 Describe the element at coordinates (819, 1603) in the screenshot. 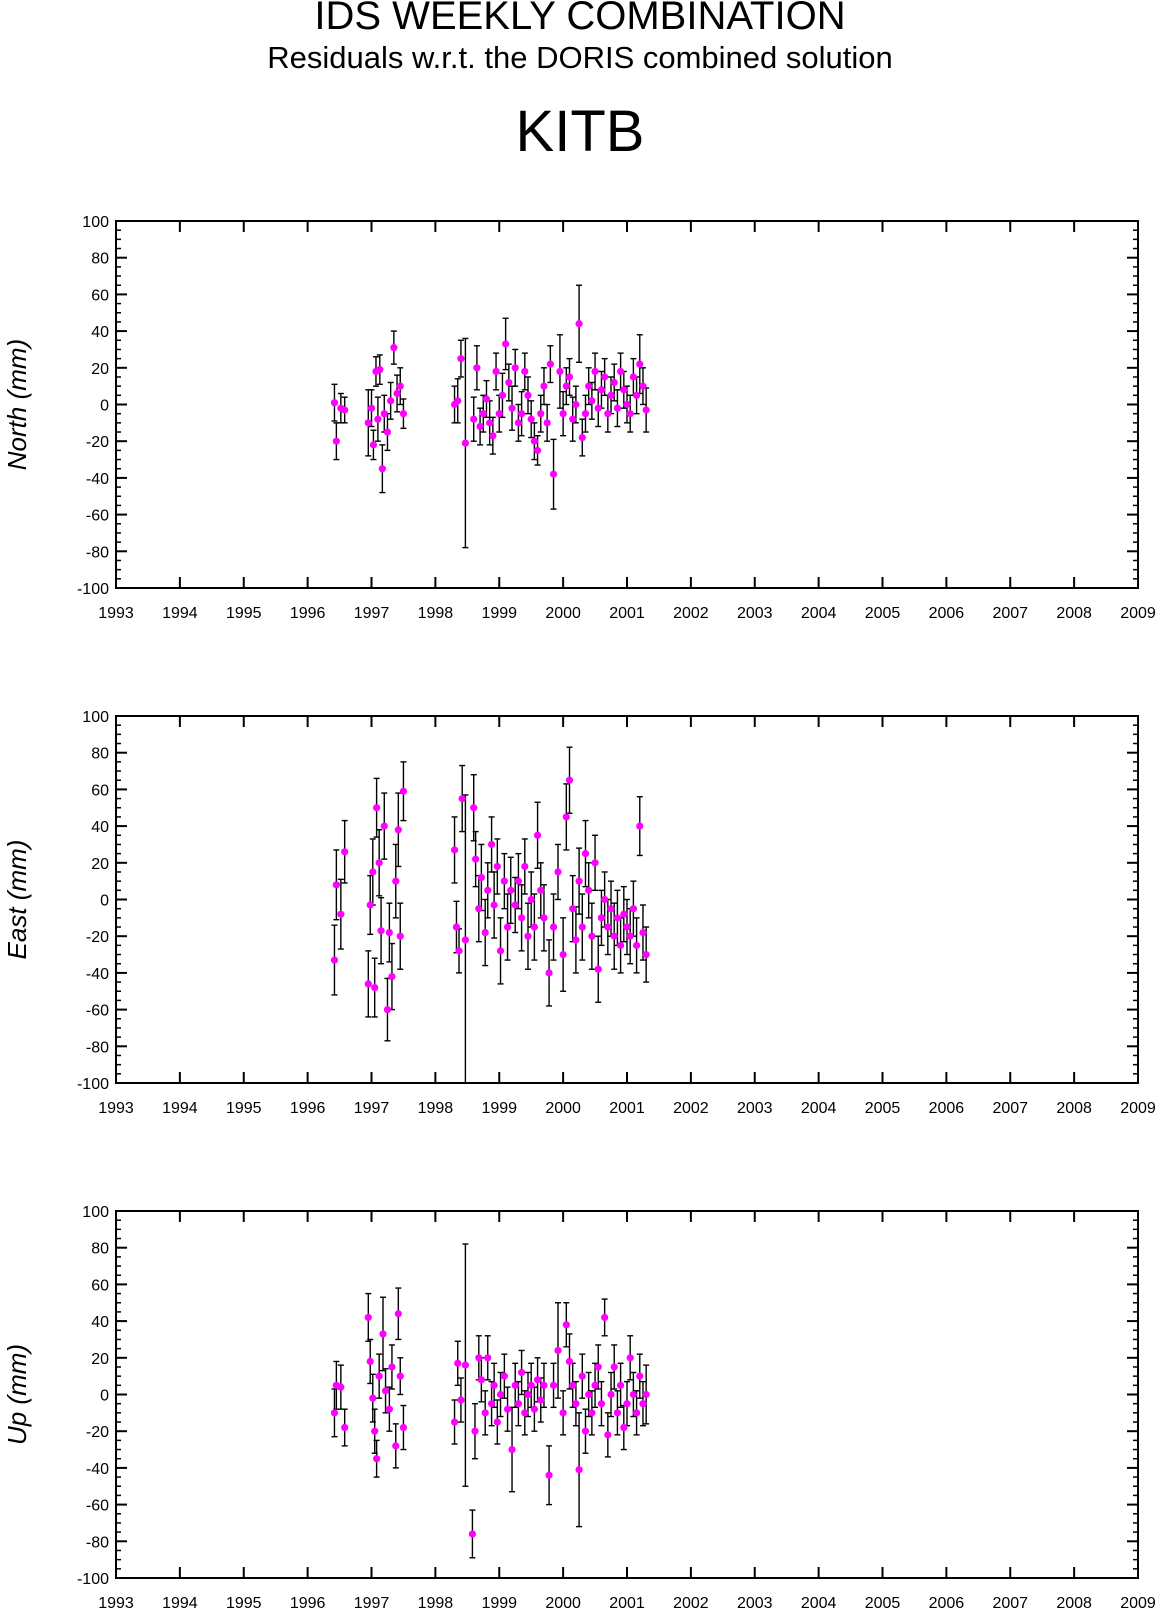

I see `x-tick-label: 2004` at that location.